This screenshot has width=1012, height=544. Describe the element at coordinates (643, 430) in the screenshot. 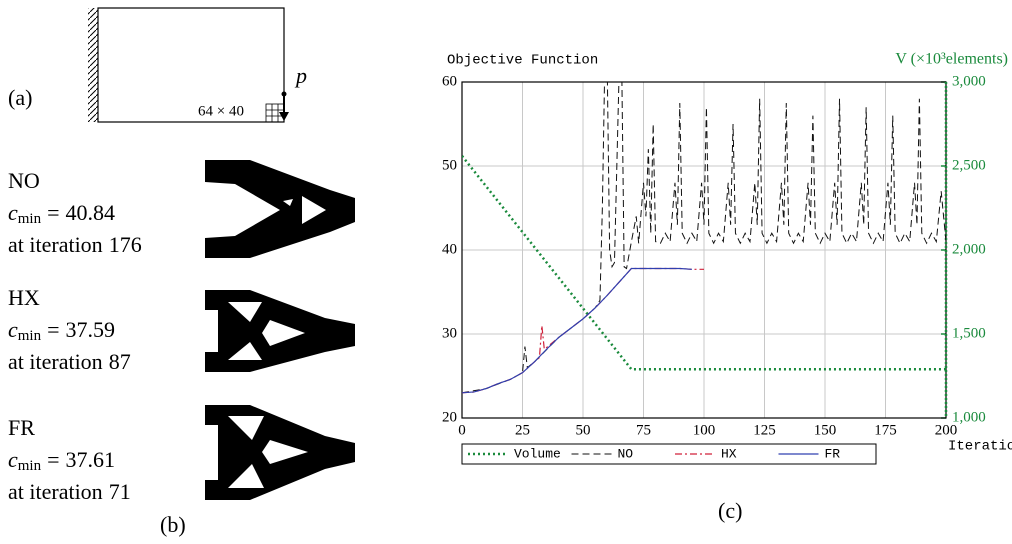

I see `x-tick-label: 75` at that location.